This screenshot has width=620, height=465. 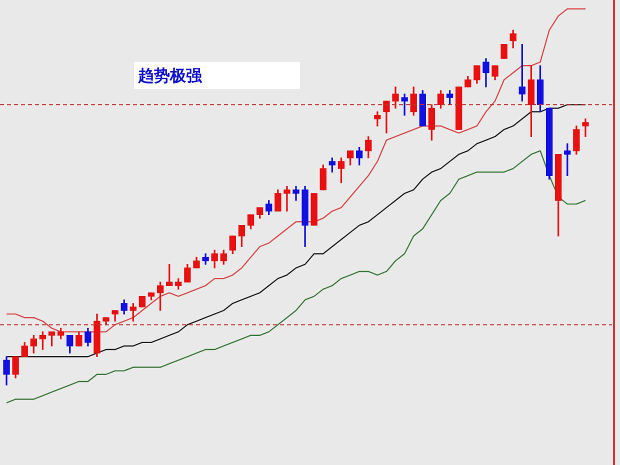 I want to click on annotation: 趋势极强, so click(x=169, y=76).